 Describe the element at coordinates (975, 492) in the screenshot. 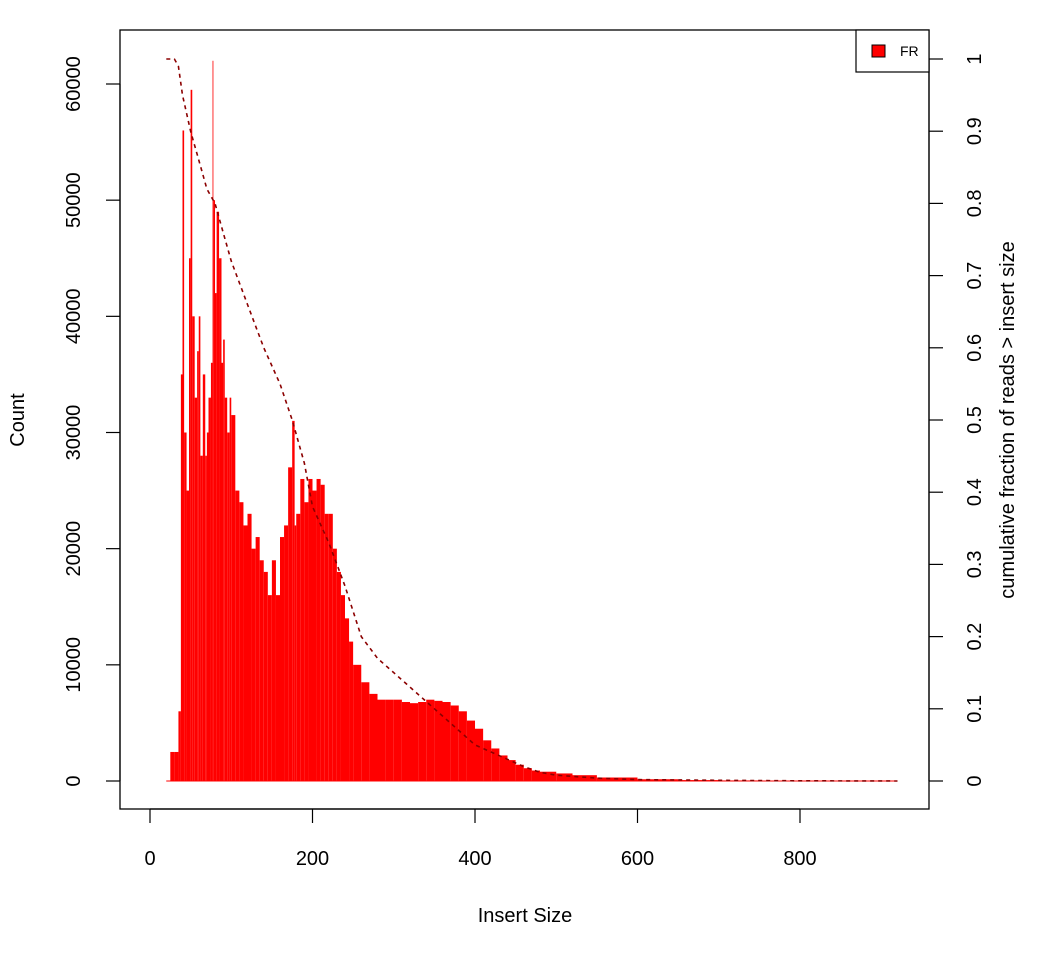

I see `y2-tick-label: 0.4` at that location.